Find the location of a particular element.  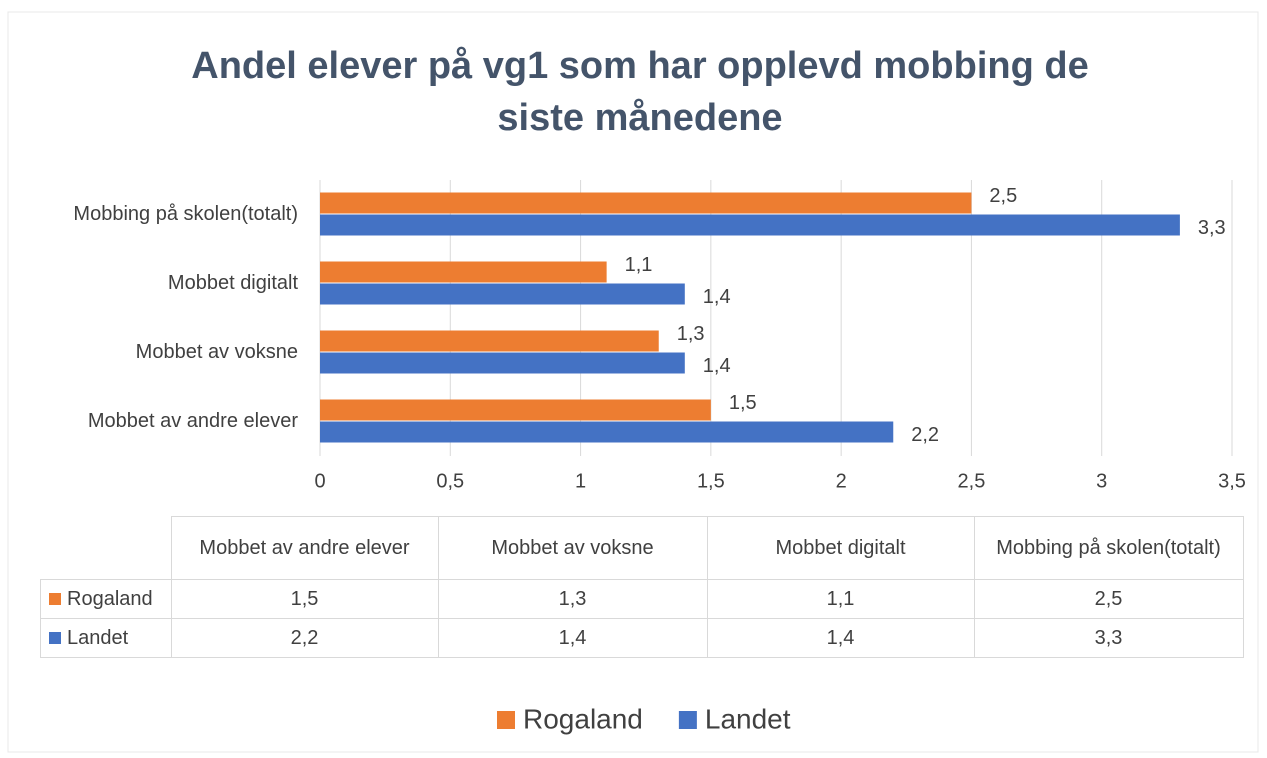

data-label: 2,5 is located at coordinates (1003, 196).